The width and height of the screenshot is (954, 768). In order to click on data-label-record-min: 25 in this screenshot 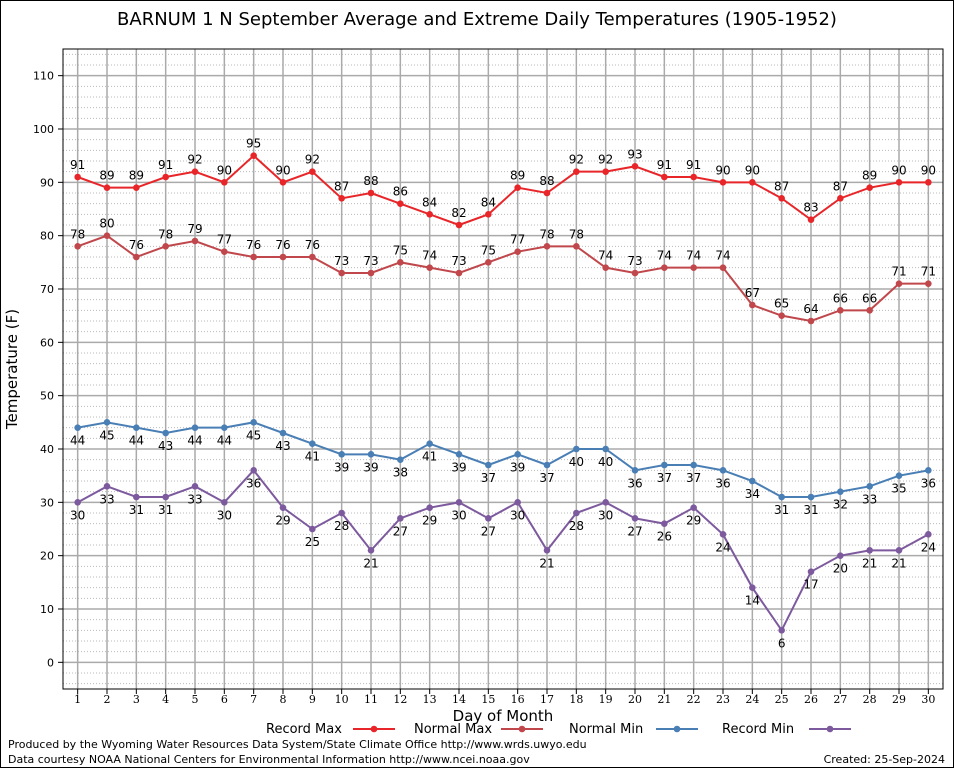, I will do `click(312, 542)`.